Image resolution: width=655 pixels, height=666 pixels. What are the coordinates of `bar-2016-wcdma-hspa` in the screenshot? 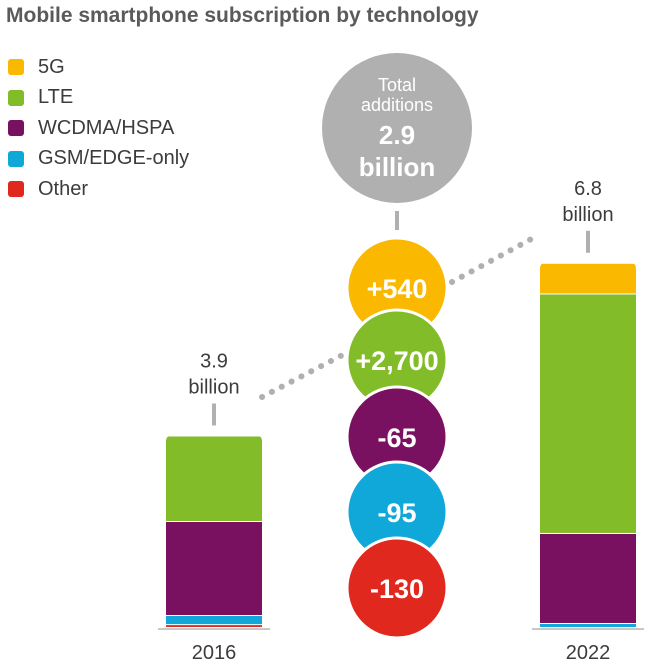 It's located at (214, 568).